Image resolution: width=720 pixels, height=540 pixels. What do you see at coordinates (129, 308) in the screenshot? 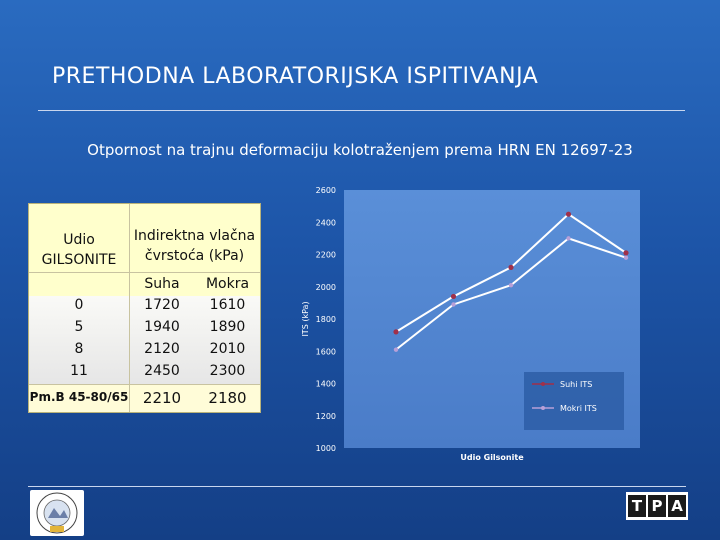
I see `table-column-divider` at bounding box center [129, 308].